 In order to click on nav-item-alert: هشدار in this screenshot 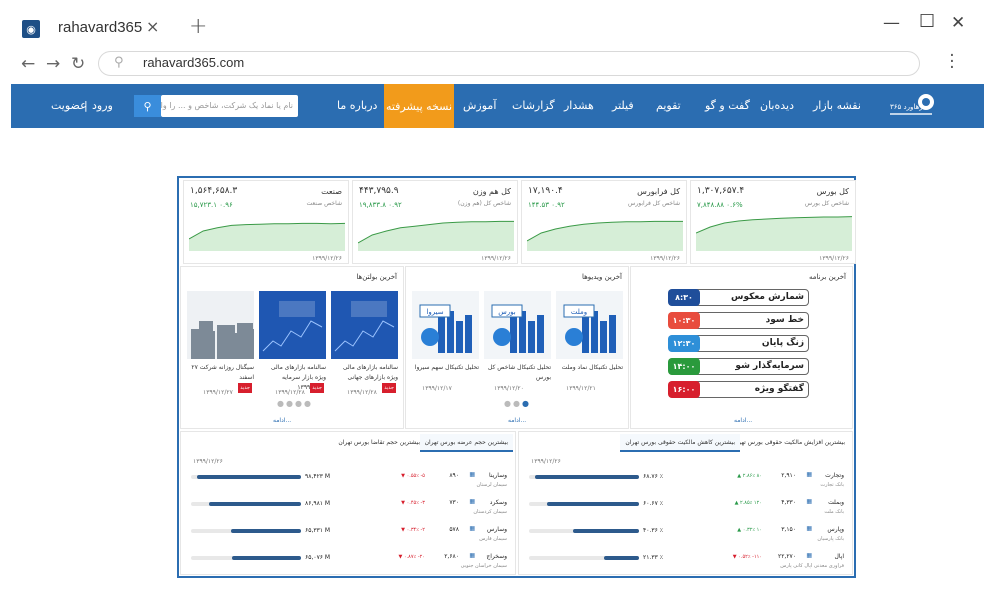, I will do `click(579, 105)`.